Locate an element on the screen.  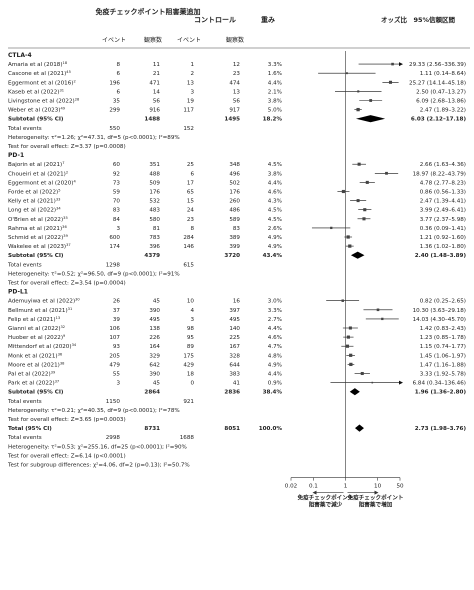
weight: 1.6% is located at coordinates (275, 74).